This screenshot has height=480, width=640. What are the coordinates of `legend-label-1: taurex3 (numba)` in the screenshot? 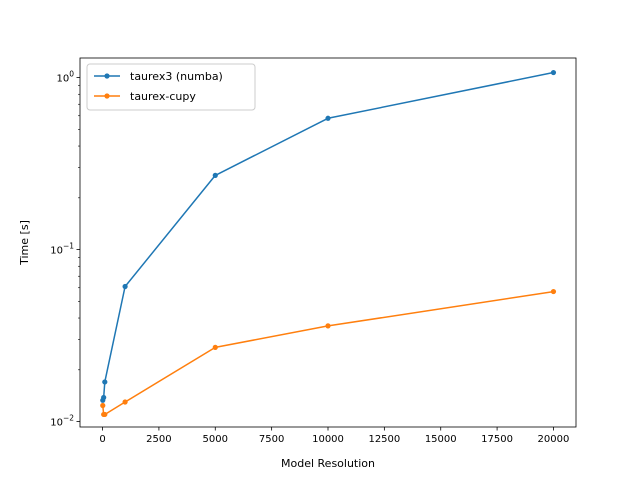 It's located at (176, 76).